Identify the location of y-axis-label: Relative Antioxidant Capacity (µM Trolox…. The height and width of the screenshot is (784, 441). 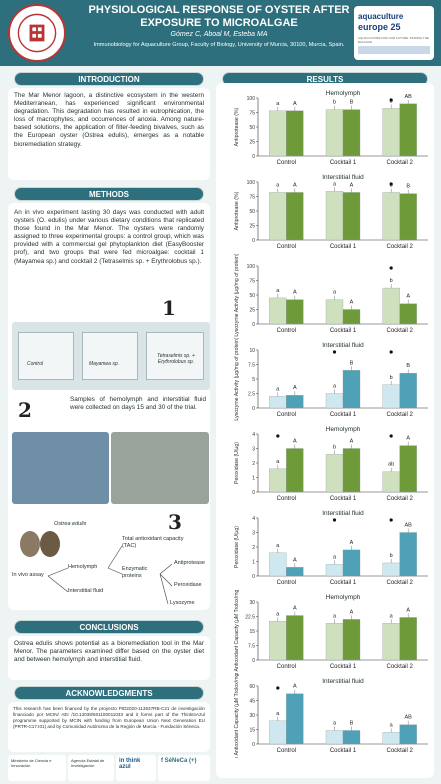
(237, 716).